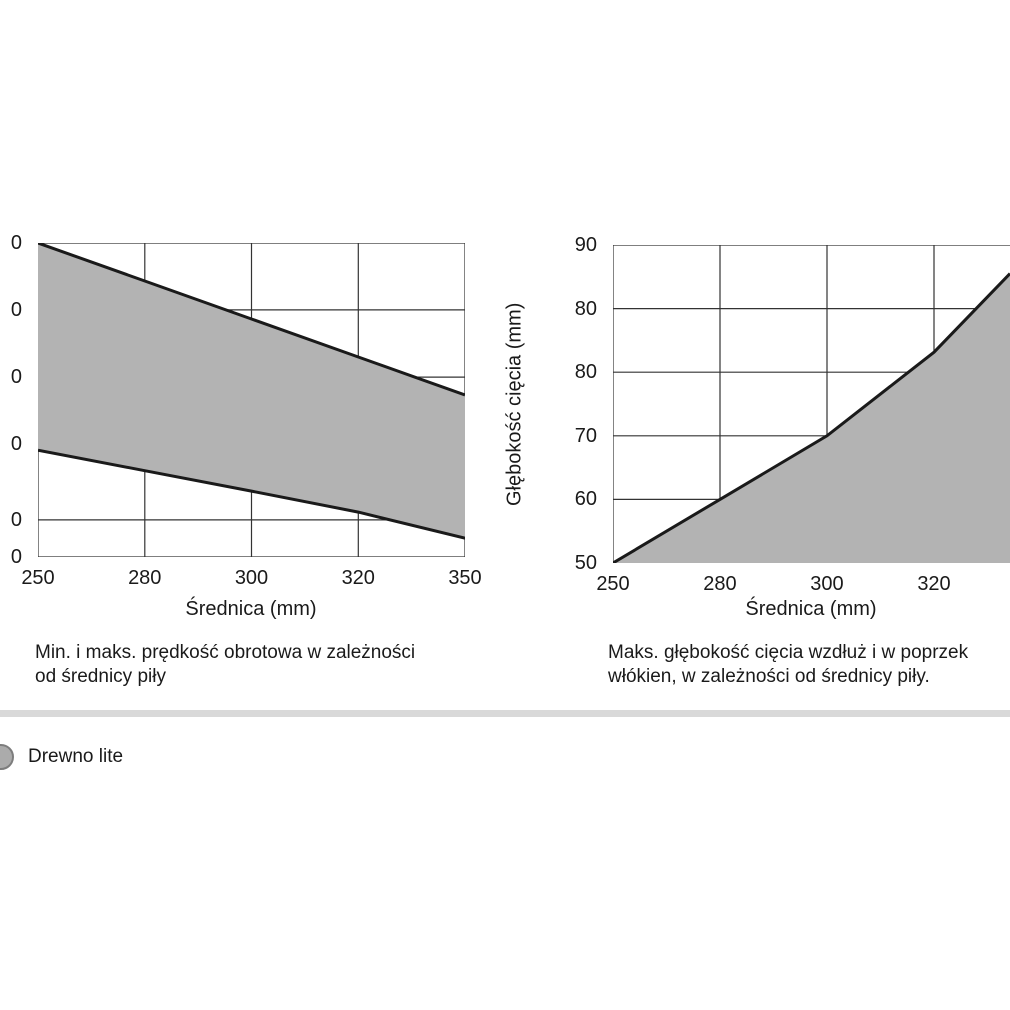  What do you see at coordinates (585, 435) in the screenshot?
I see `depth-chart-ytick: 70` at bounding box center [585, 435].